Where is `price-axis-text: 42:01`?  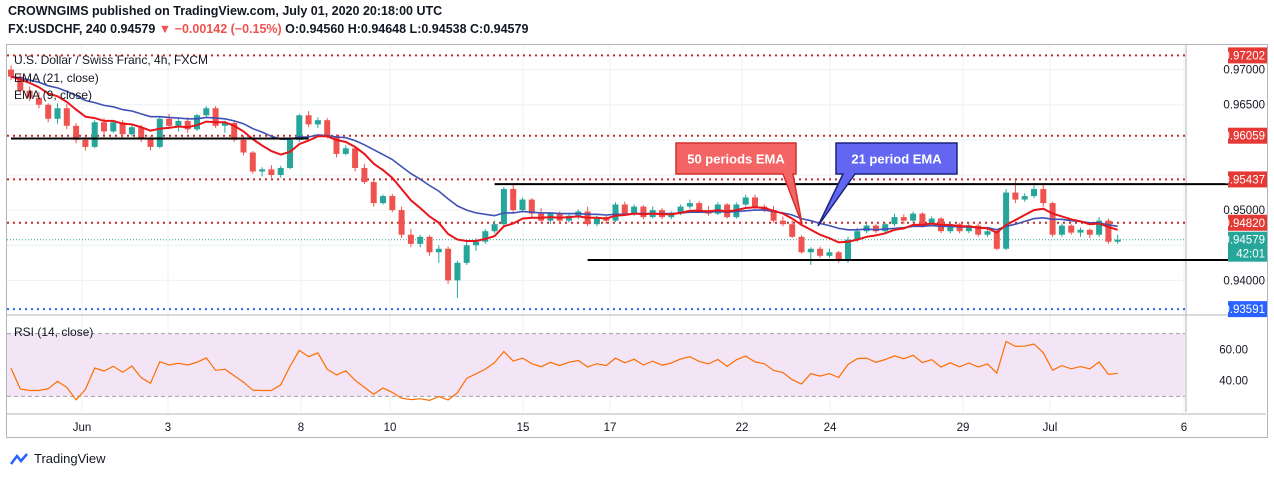
price-axis-text: 42:01 is located at coordinates (1250, 255).